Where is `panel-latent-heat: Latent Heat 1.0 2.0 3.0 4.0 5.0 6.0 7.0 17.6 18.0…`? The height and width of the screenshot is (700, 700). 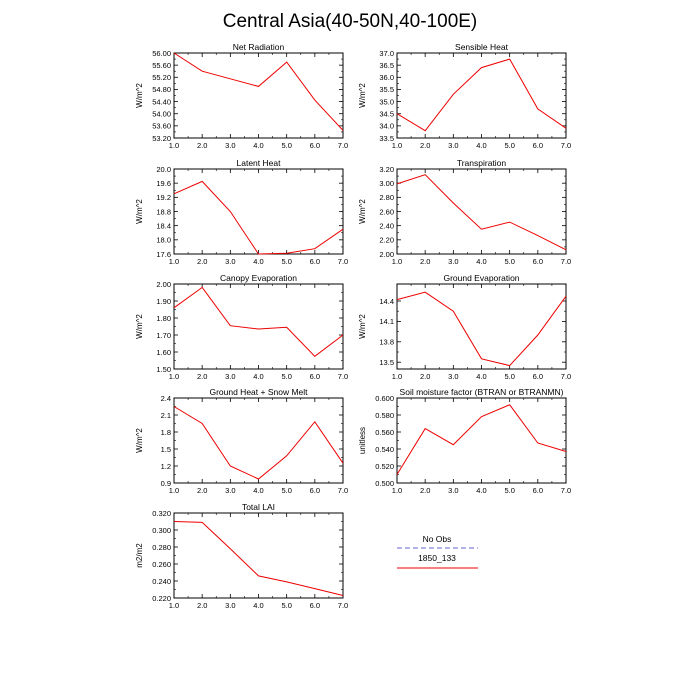 panel-latent-heat: Latent Heat 1.0 2.0 3.0 4.0 5.0 6.0 7.0 17.6 18.0… is located at coordinates (241, 212).